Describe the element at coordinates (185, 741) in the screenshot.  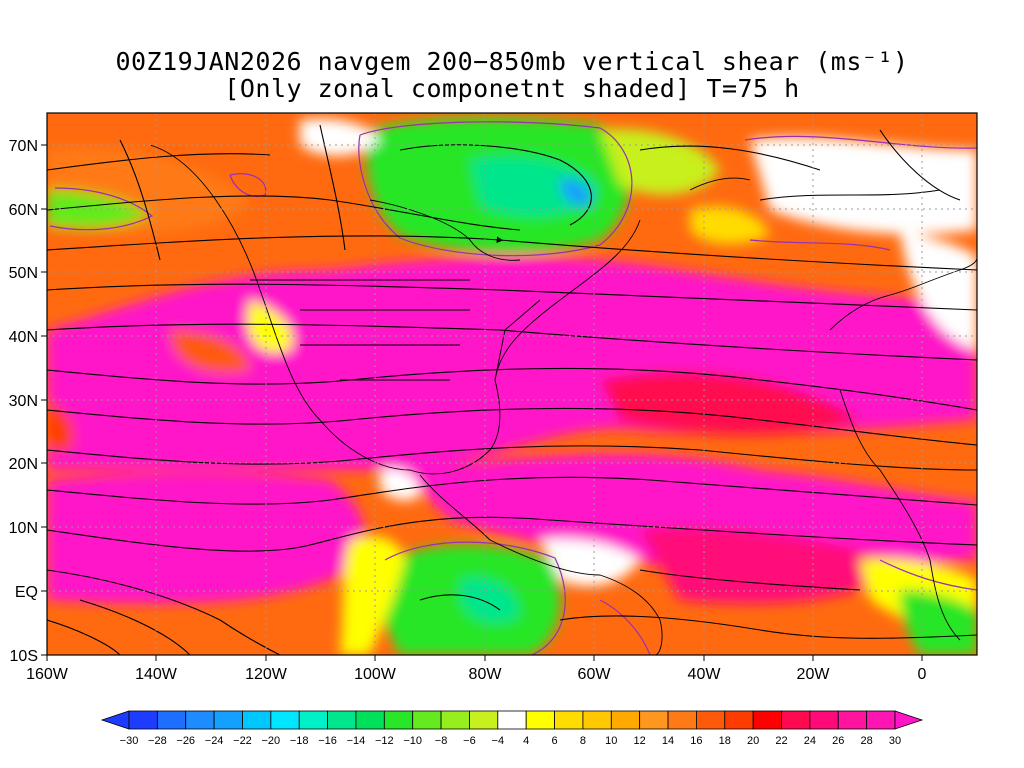
I see `colorbar-tick-label: −26` at that location.